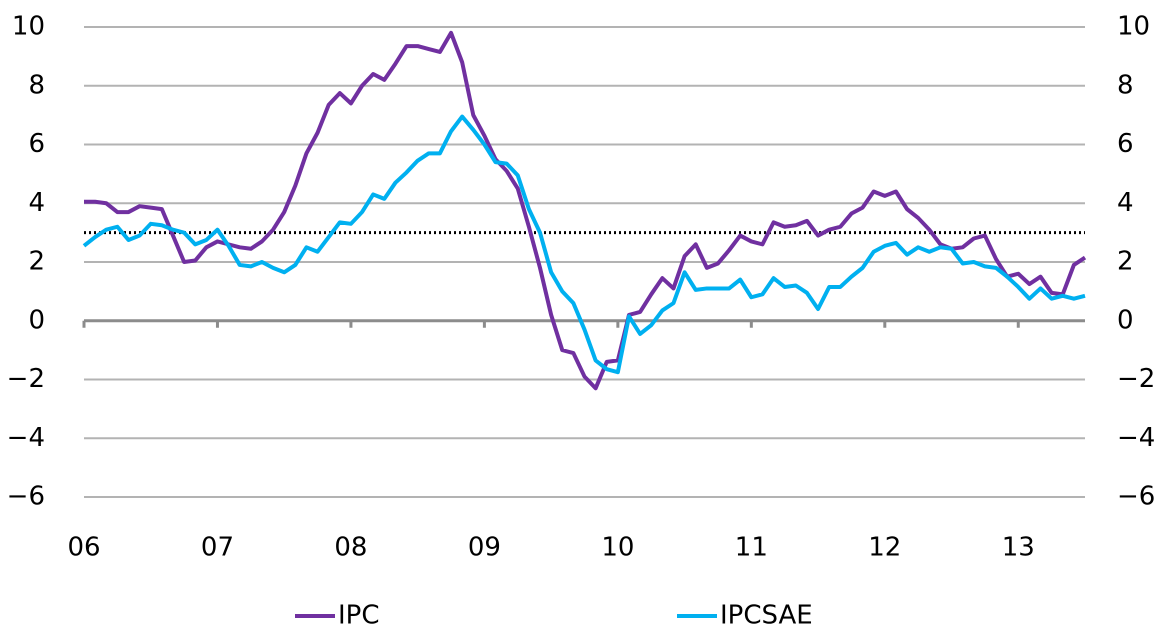 Image resolution: width=1170 pixels, height=635 pixels. Describe the element at coordinates (1125, 203) in the screenshot. I see `y2-tick-label: 4` at that location.